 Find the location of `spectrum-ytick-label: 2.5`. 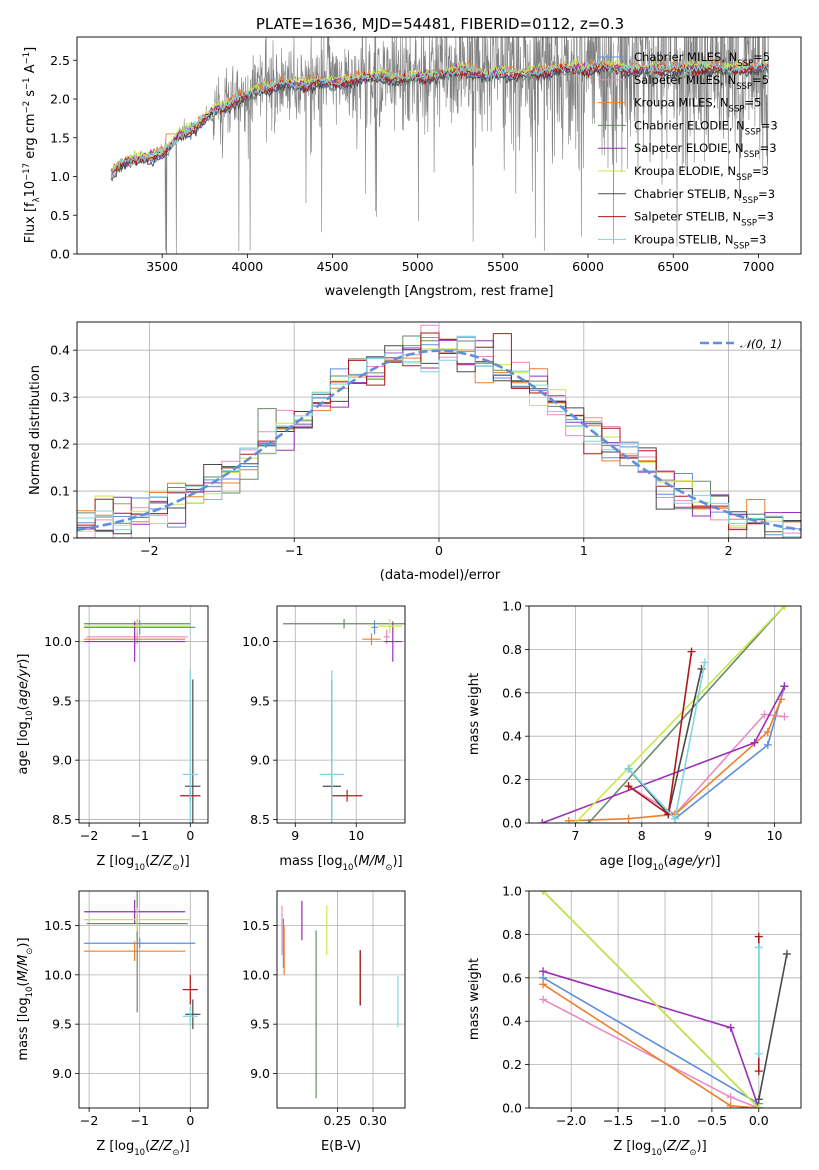

spectrum-ytick-label: 2.5 is located at coordinates (60, 60).